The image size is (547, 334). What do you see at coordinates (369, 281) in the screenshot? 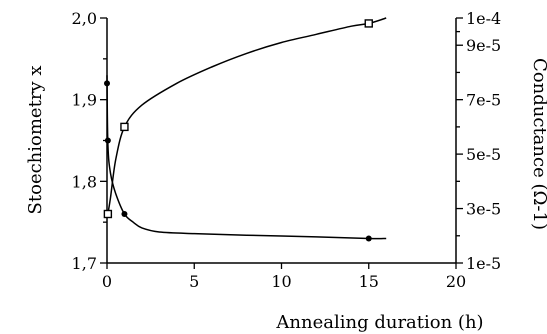
I see `x-tick-label: 15` at bounding box center [369, 281].